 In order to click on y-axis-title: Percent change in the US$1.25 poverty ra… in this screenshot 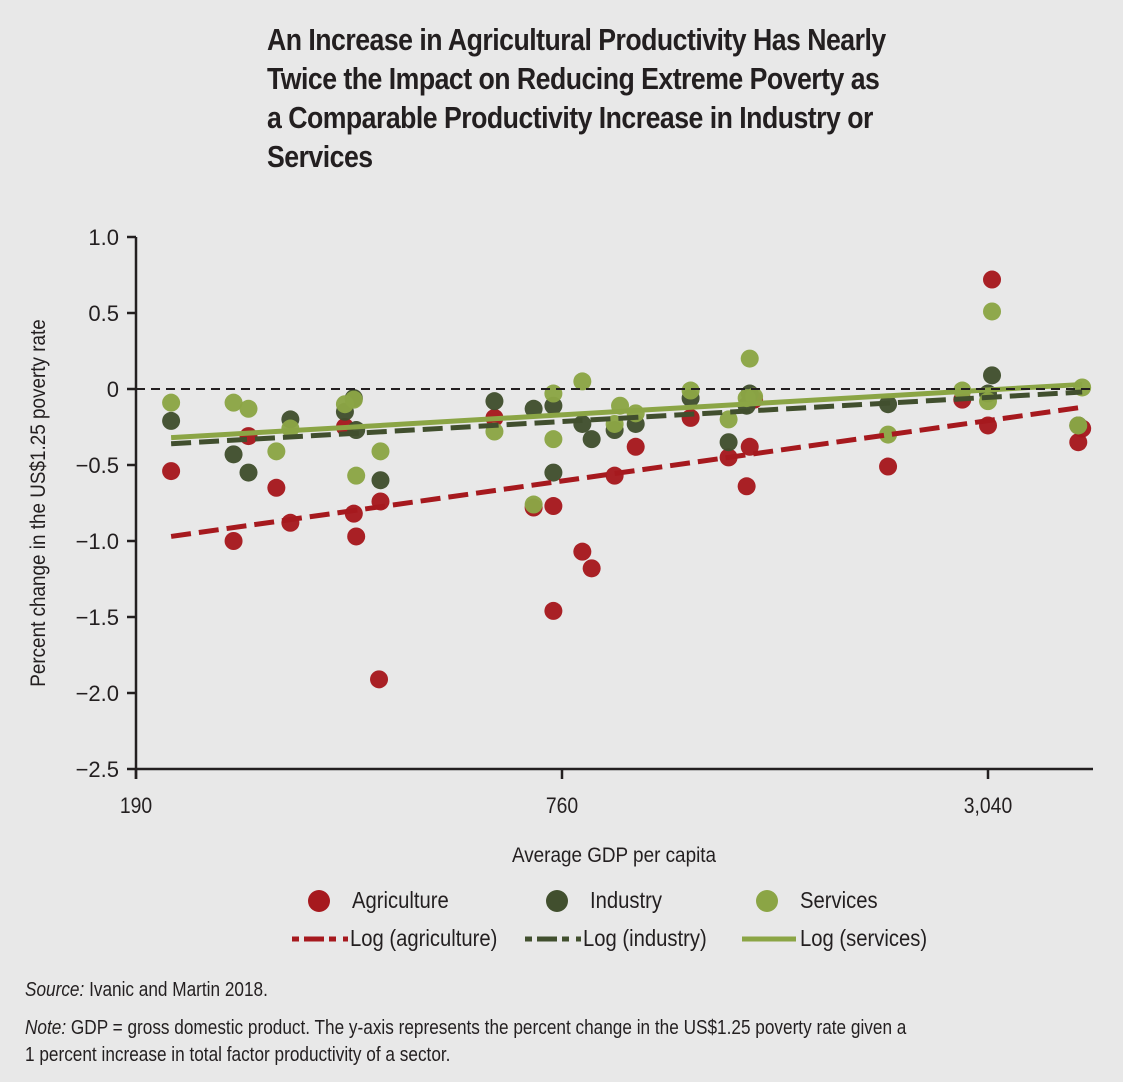, I will do `click(38, 503)`.